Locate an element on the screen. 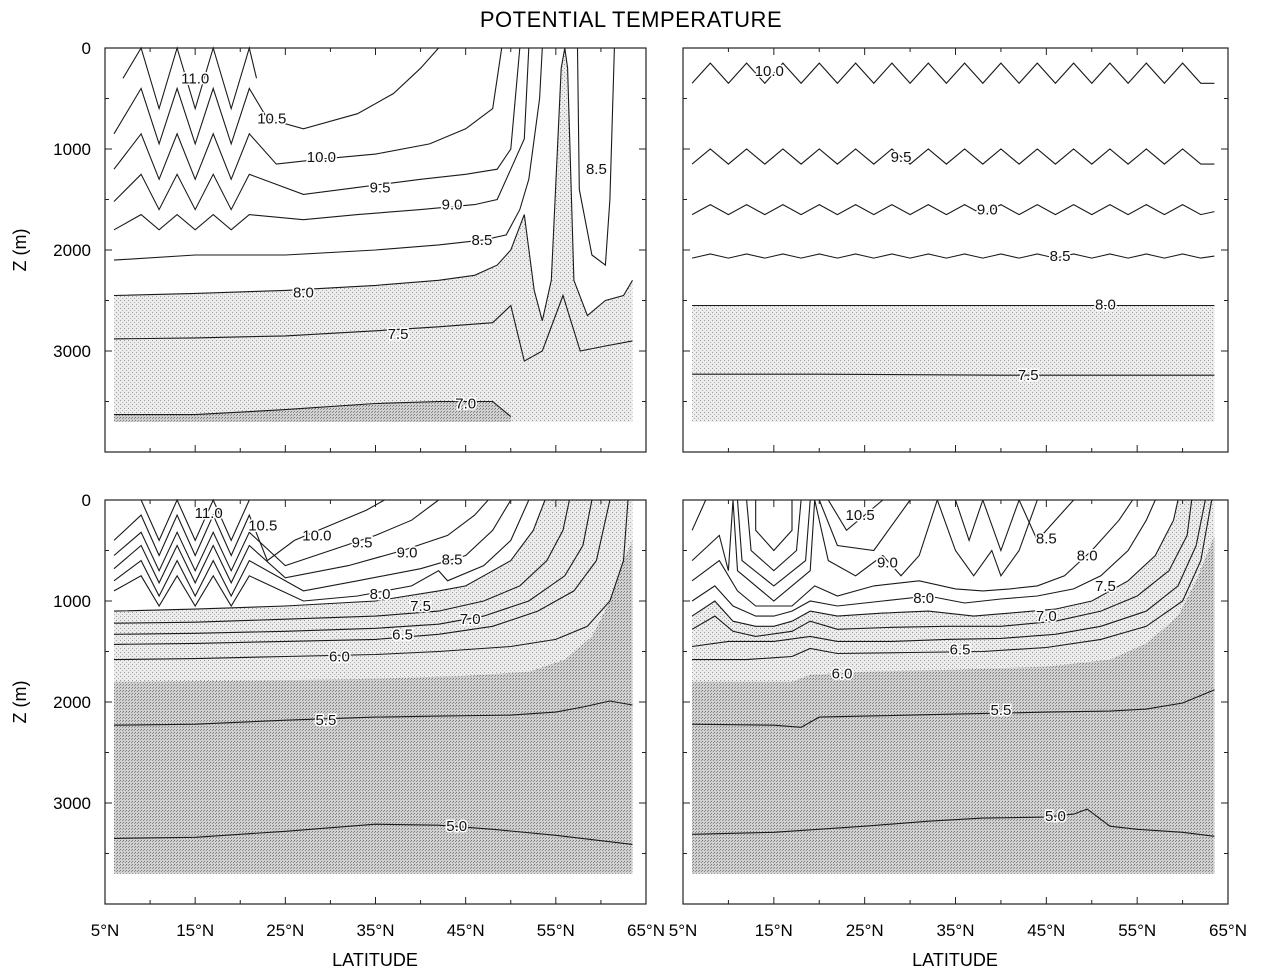 This screenshot has height=972, width=1262. x-axis-label-left: LATITUDE is located at coordinates (375, 960).